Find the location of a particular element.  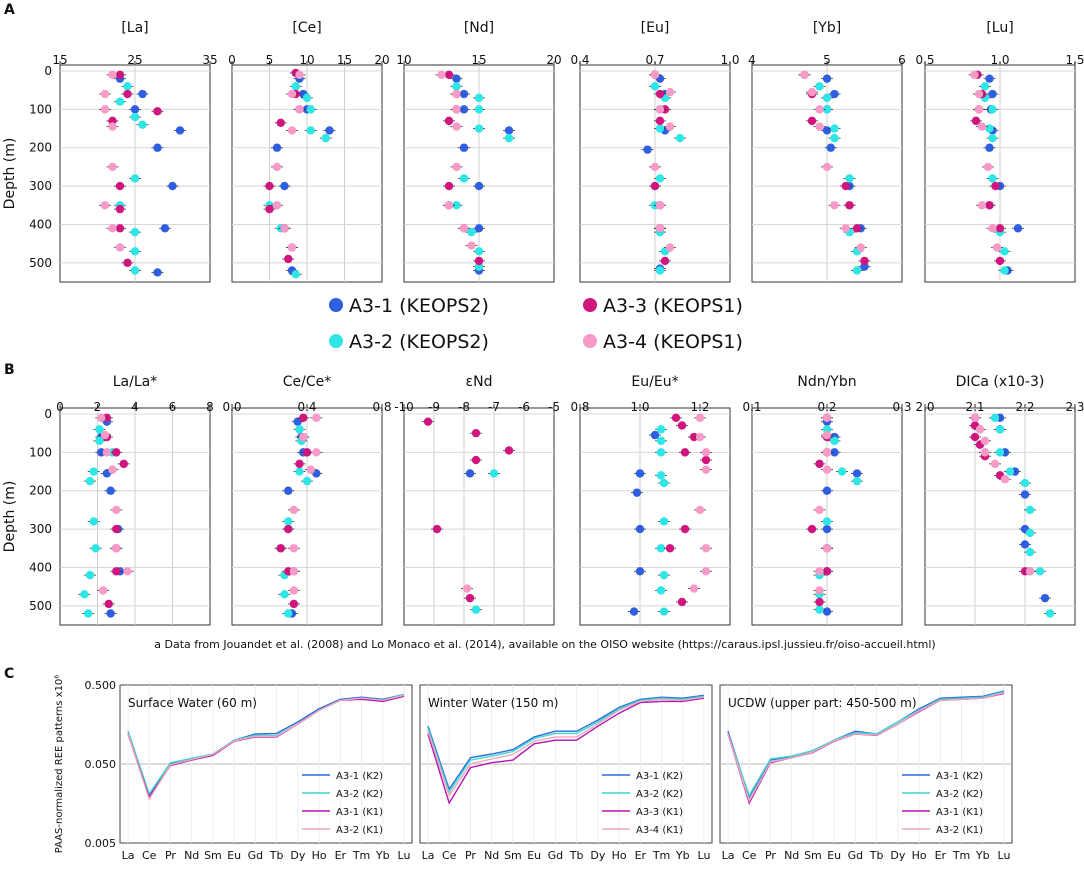

y-axis-label: Depth (m) is located at coordinates (10, 174).